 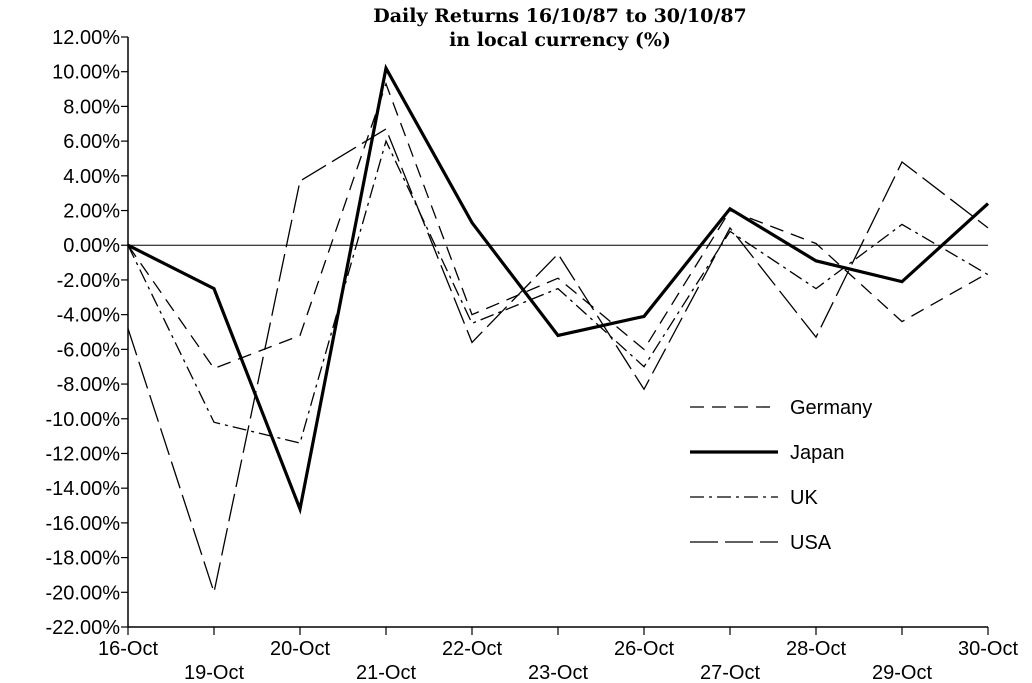 I want to click on y-tick-label: -6.00%, so click(x=89, y=350).